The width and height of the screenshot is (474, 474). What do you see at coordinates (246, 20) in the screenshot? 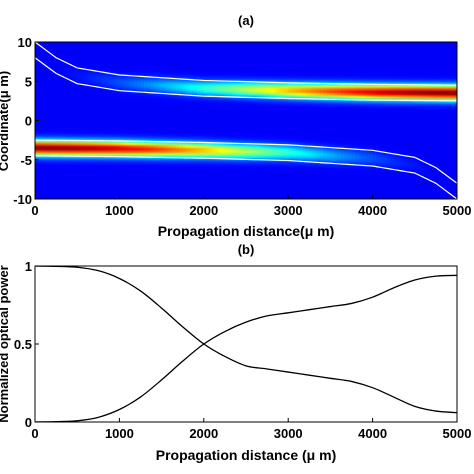
I see `panel-a-title: (a)` at bounding box center [246, 20].